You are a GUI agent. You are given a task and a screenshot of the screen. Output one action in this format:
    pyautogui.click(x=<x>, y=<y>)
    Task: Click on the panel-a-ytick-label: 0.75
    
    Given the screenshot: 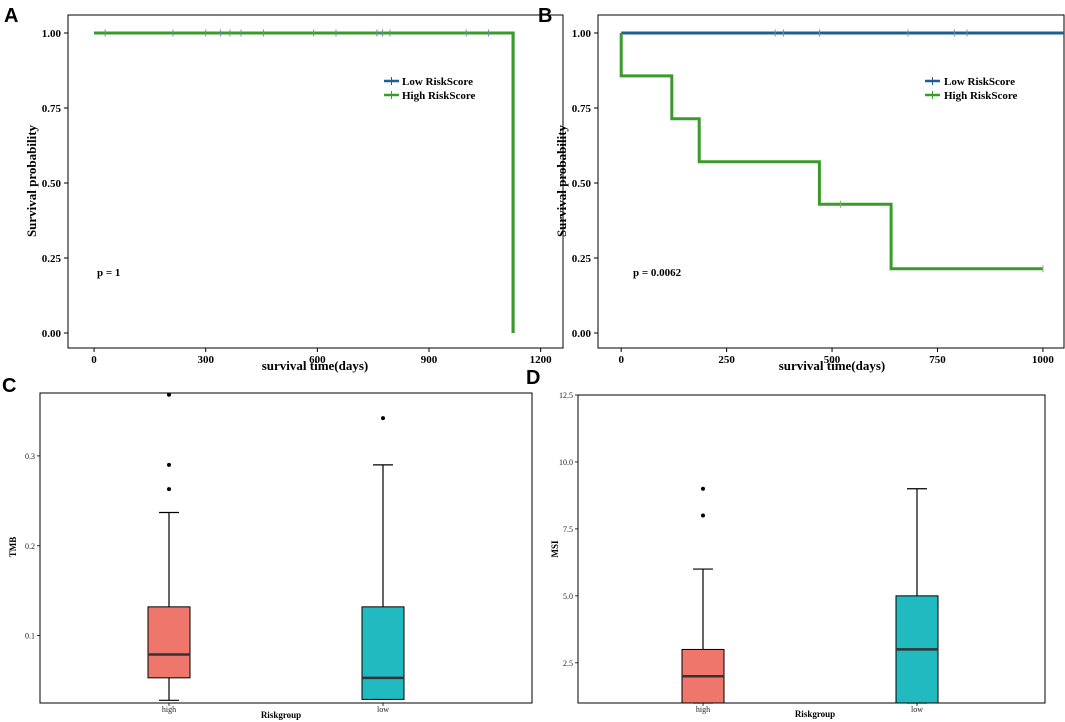 What is the action you would take?
    pyautogui.click(x=52, y=109)
    